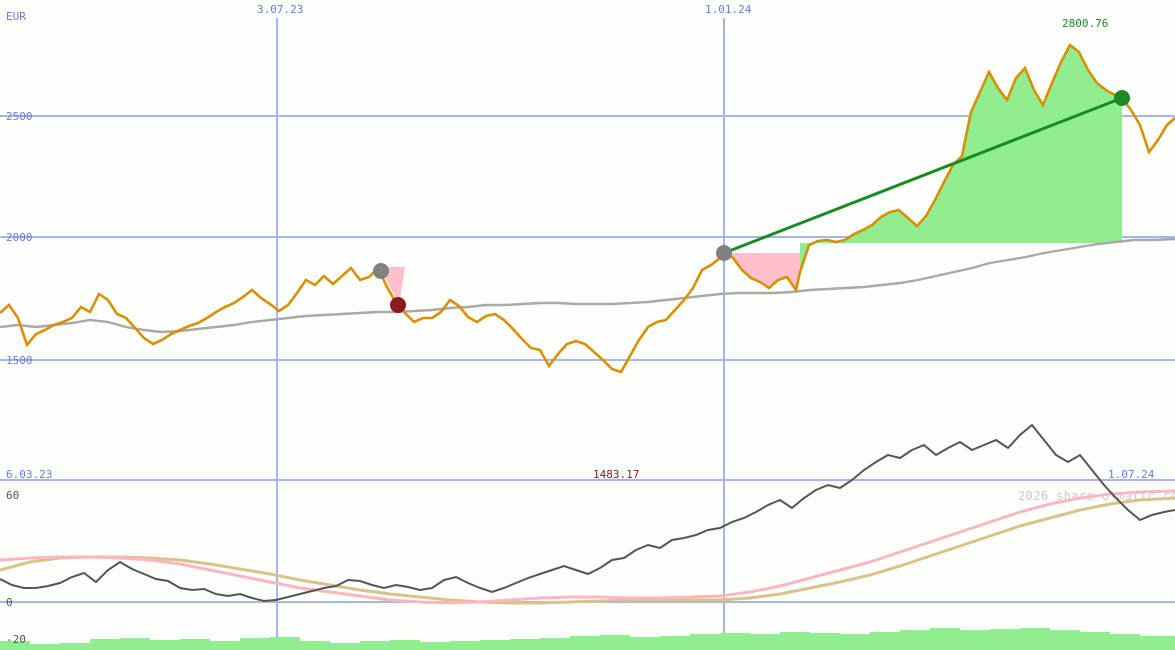  Describe the element at coordinates (1122, 98) in the screenshot. I see `buy-signal-exit-marker` at that location.